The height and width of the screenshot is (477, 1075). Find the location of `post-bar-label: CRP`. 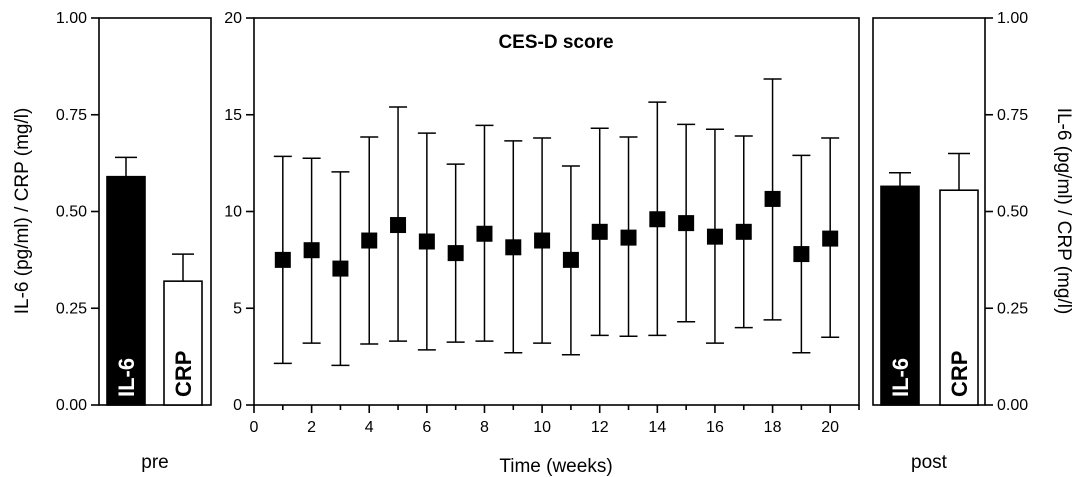

post-bar-label: CRP is located at coordinates (959, 374).